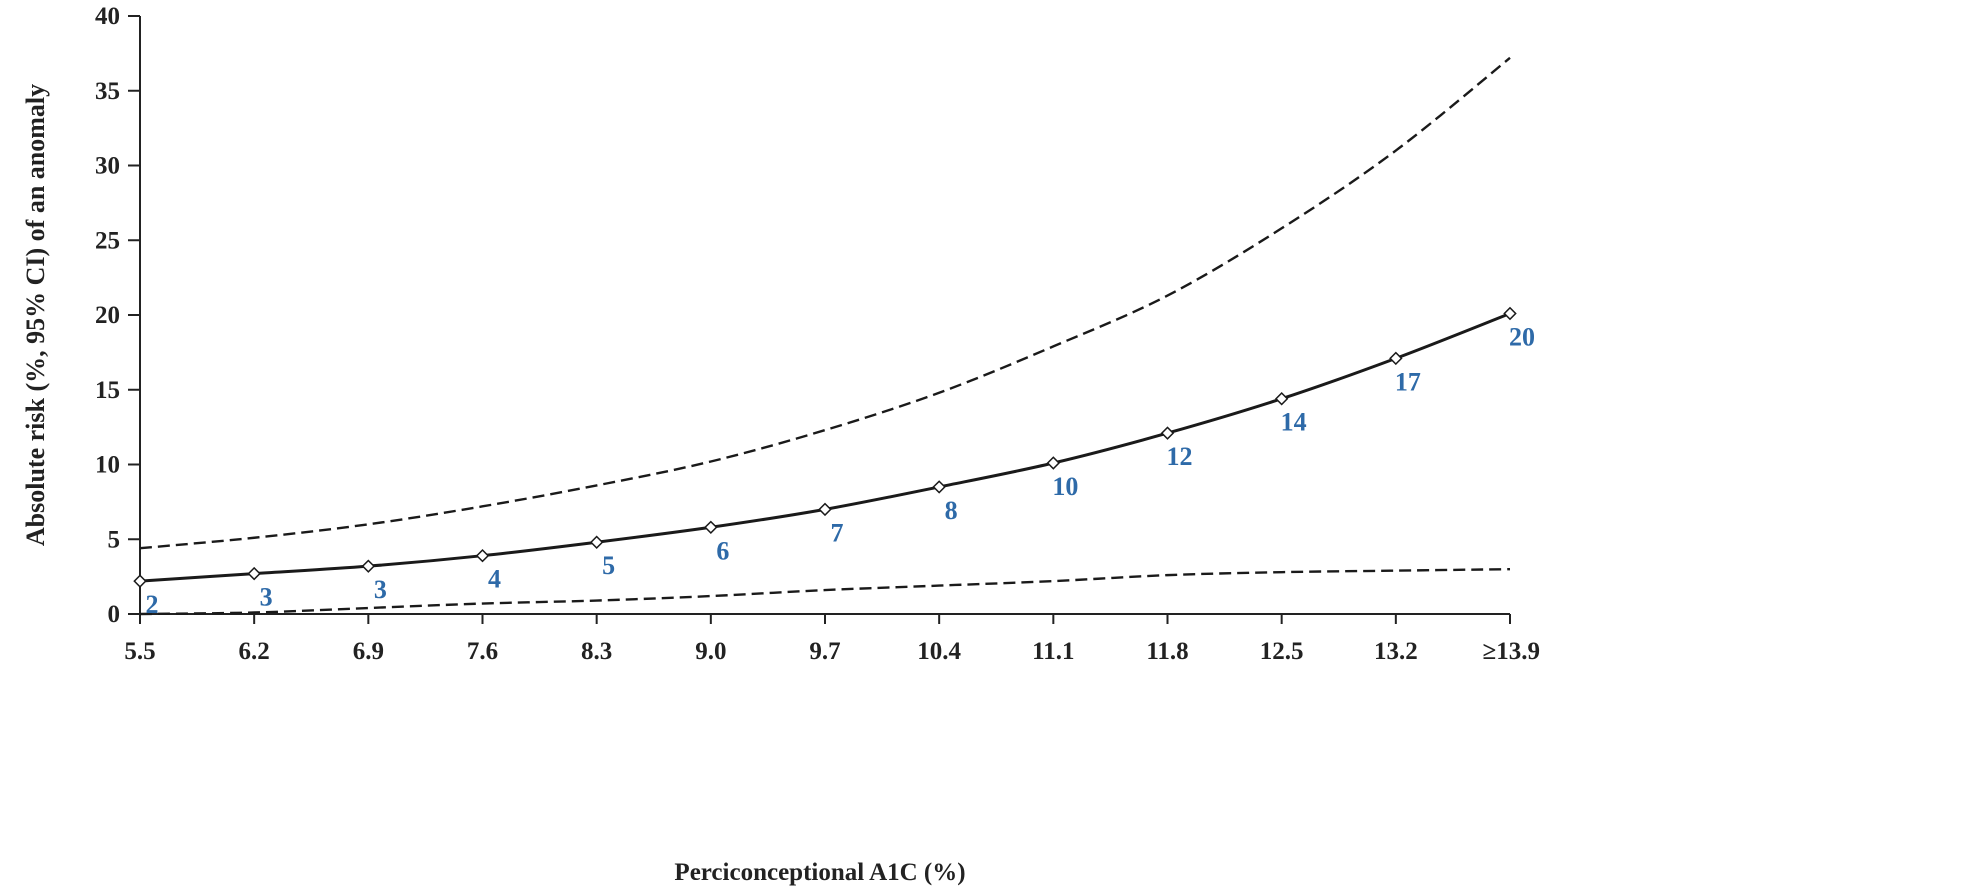  What do you see at coordinates (152, 604) in the screenshot?
I see `data-label: 2` at bounding box center [152, 604].